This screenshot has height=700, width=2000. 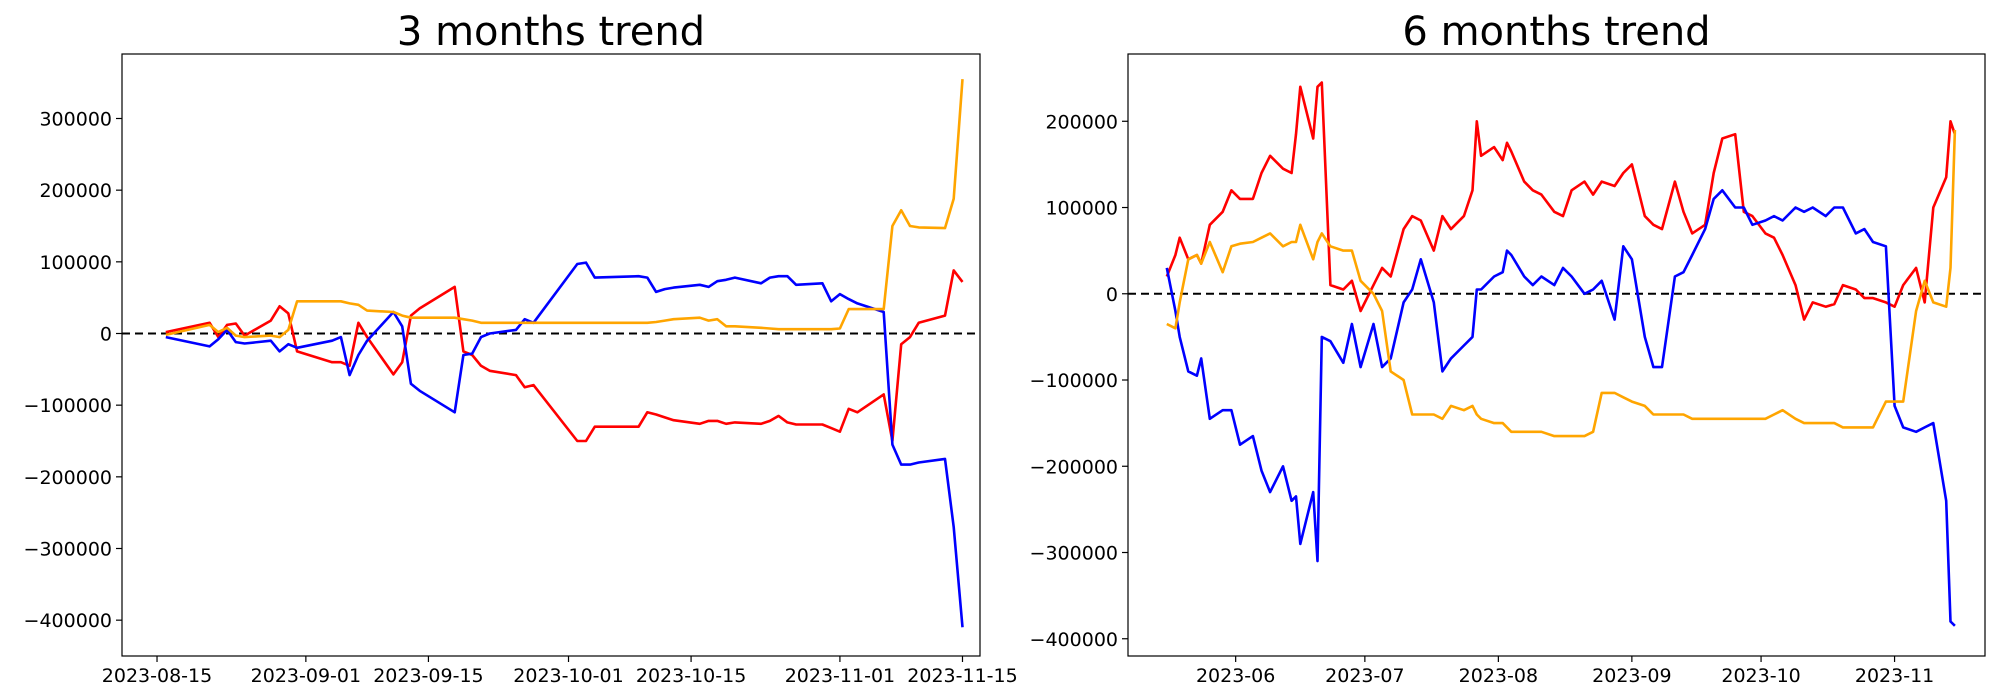 I want to click on x-tick-label: 2023-10-15, so click(x=691, y=676).